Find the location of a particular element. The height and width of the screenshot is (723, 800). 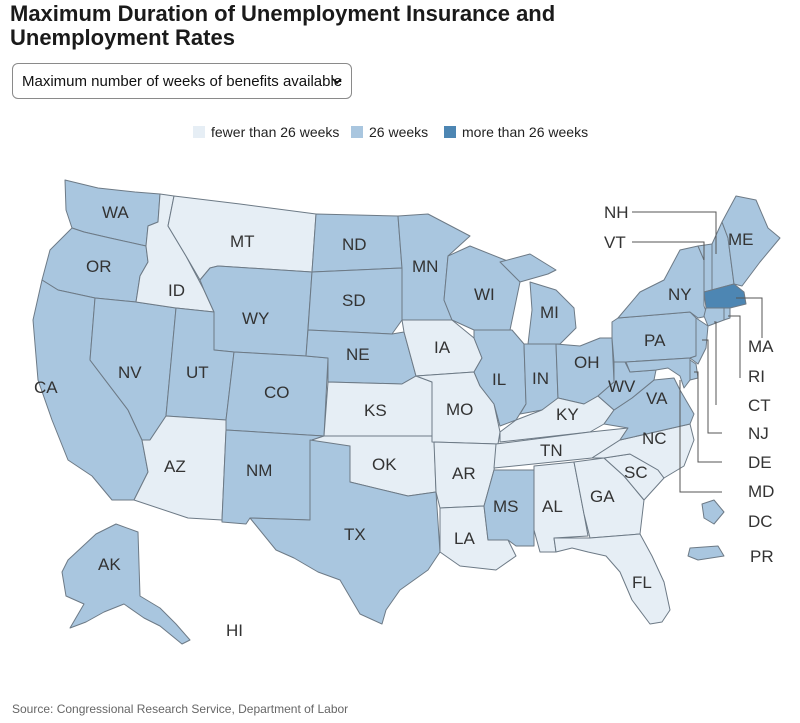

label-GA: GA is located at coordinates (602, 496).